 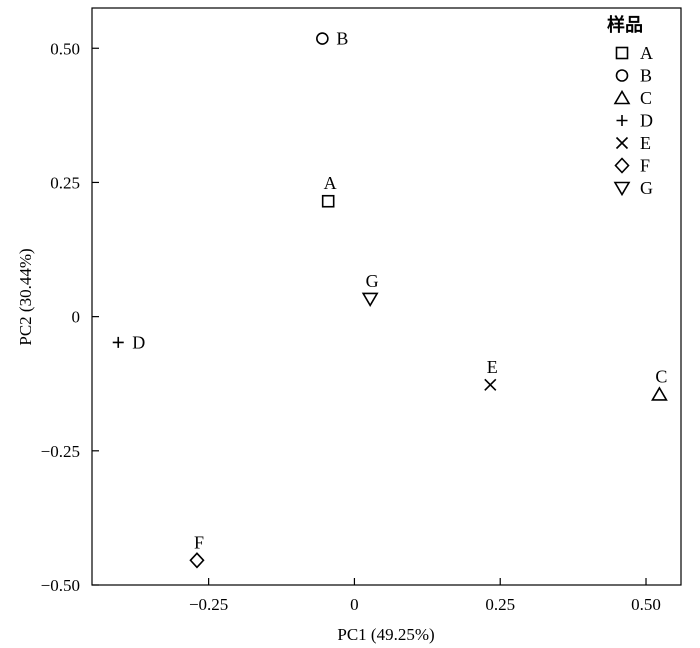 What do you see at coordinates (354, 604) in the screenshot?
I see `x-tick-label-1: 0` at bounding box center [354, 604].